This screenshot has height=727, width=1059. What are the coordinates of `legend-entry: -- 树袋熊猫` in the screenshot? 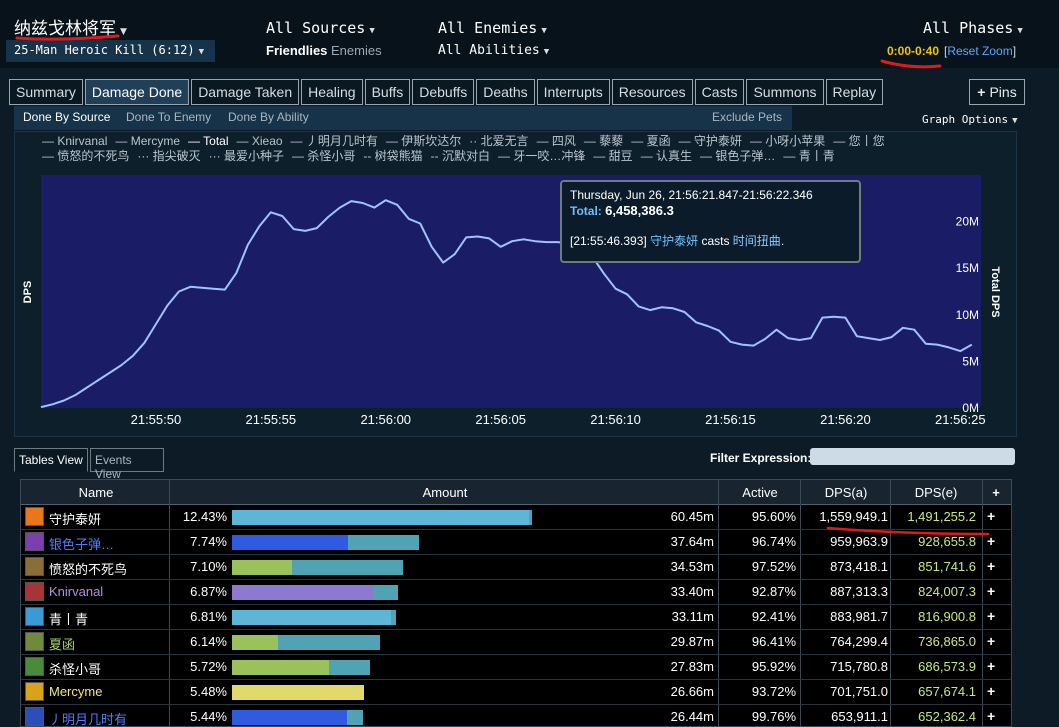 It's located at (393, 156).